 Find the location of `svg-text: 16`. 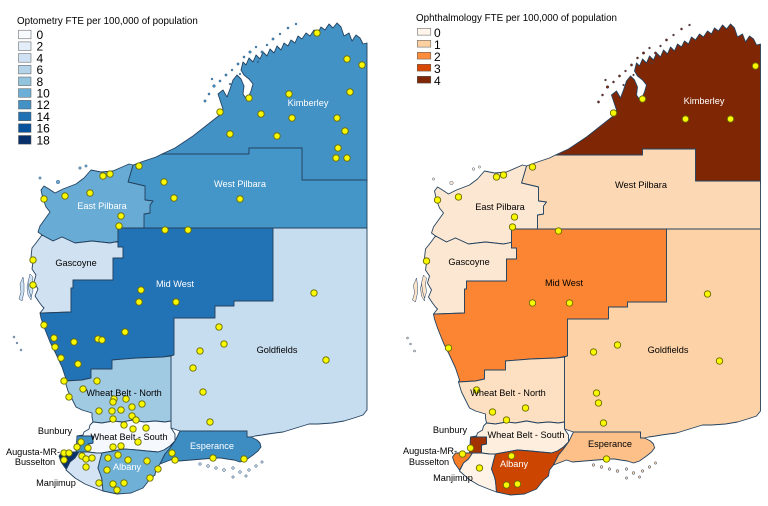

svg-text: 16 is located at coordinates (44, 129).